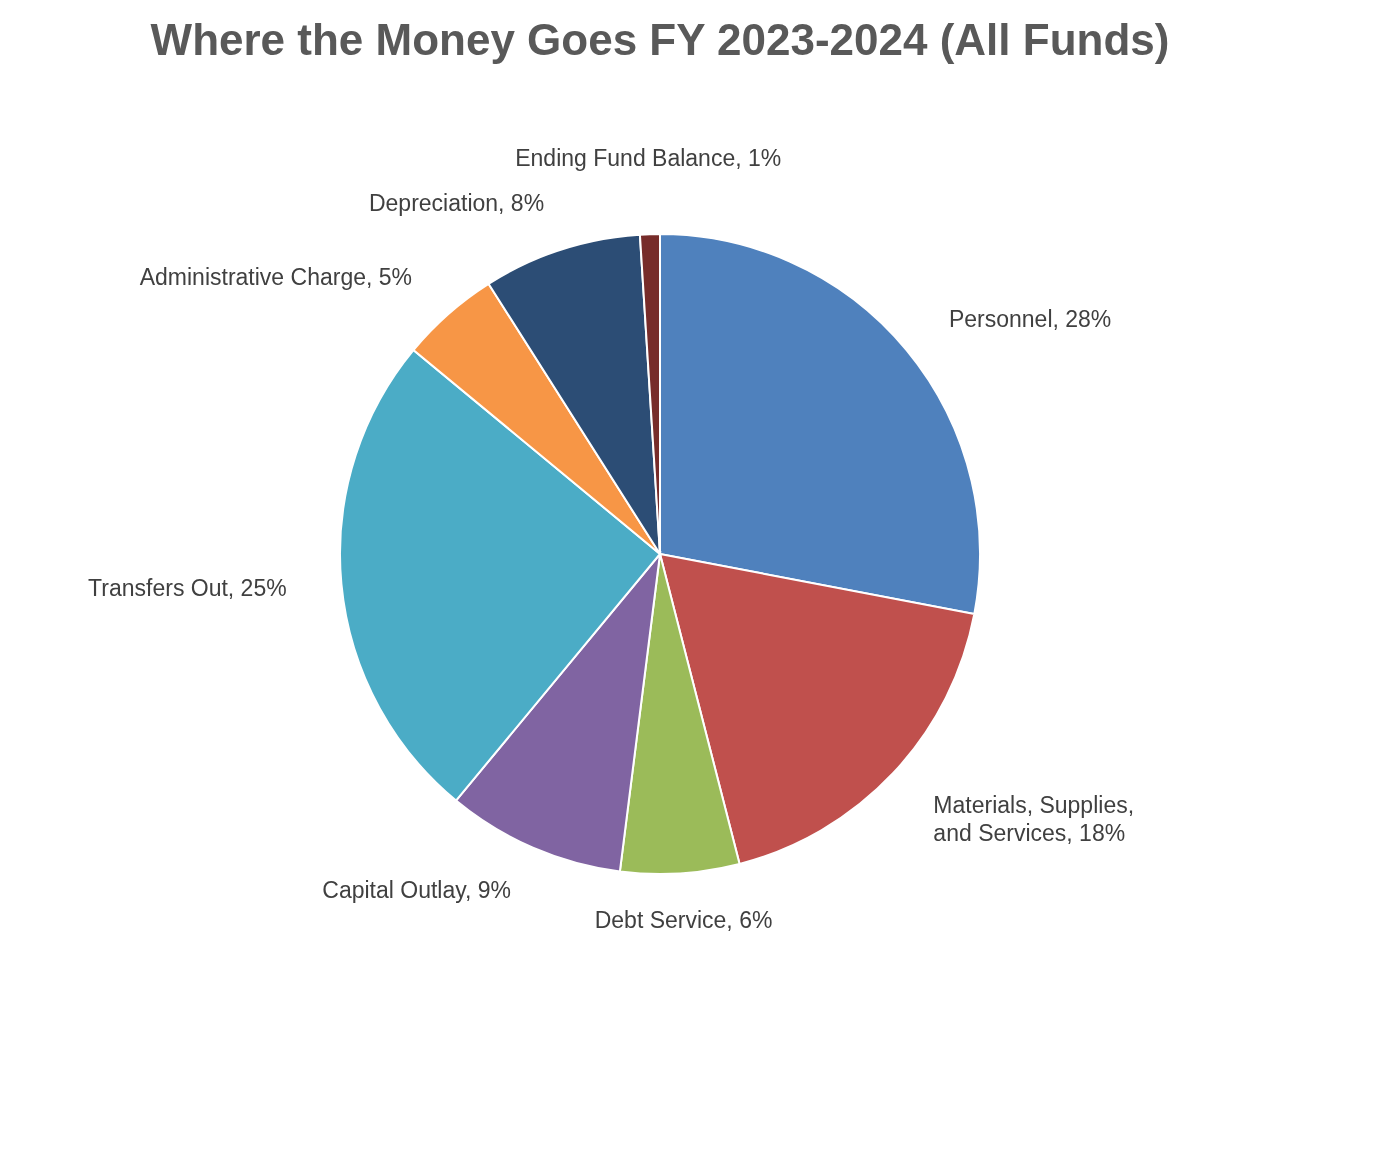 The width and height of the screenshot is (1398, 1152). Describe the element at coordinates (276, 277) in the screenshot. I see `slice-label: Administrative Charge, 5%` at that location.